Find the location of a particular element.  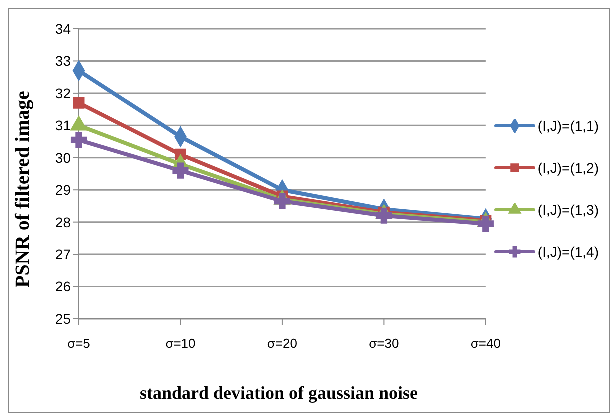

x-tick-label: σ=20 is located at coordinates (282, 344).